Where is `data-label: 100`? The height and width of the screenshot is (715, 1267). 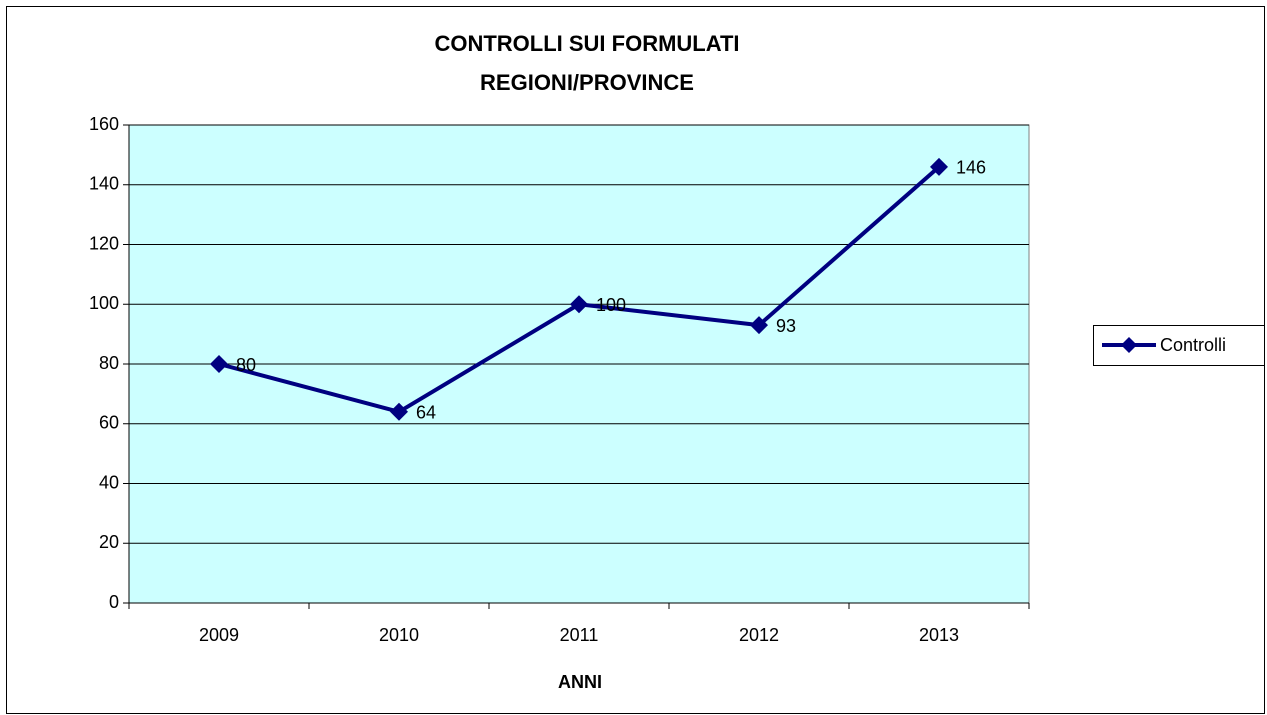 data-label: 100 is located at coordinates (611, 305).